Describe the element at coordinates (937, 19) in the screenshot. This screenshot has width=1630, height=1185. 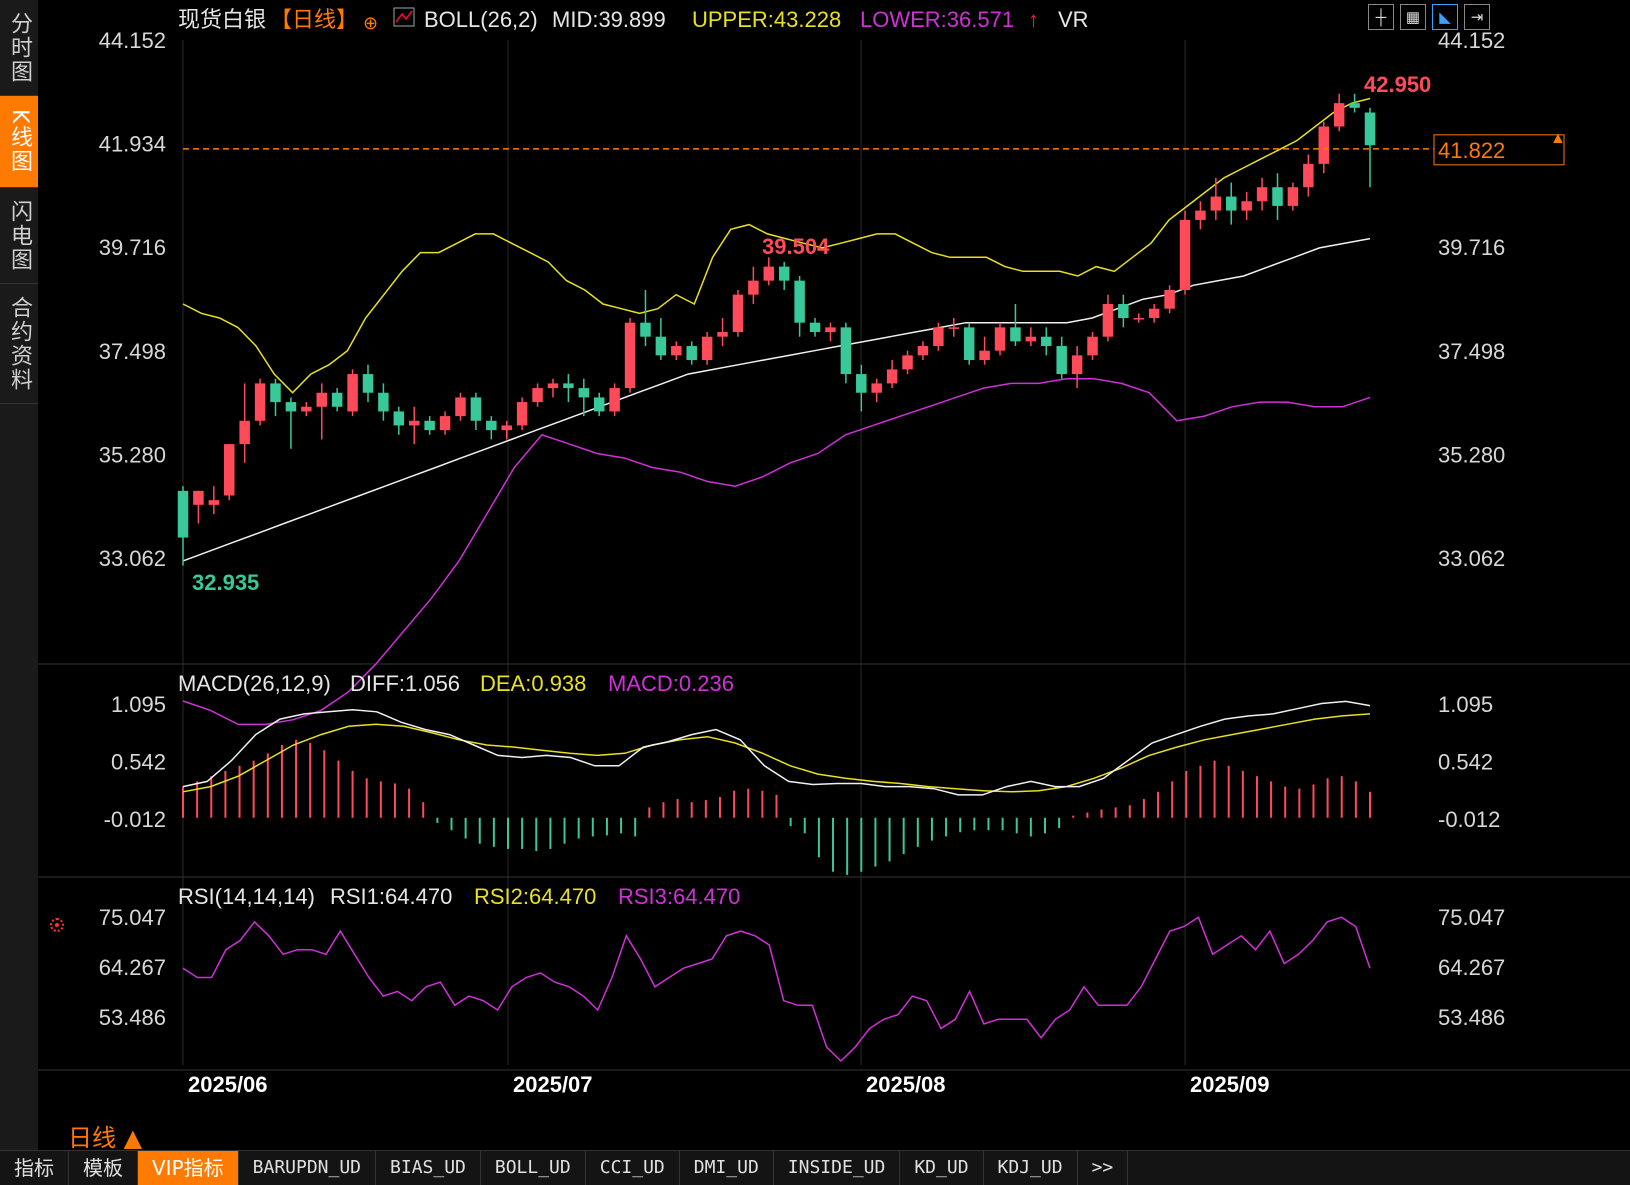
I see `boll-lower: LOWER:36.571` at that location.